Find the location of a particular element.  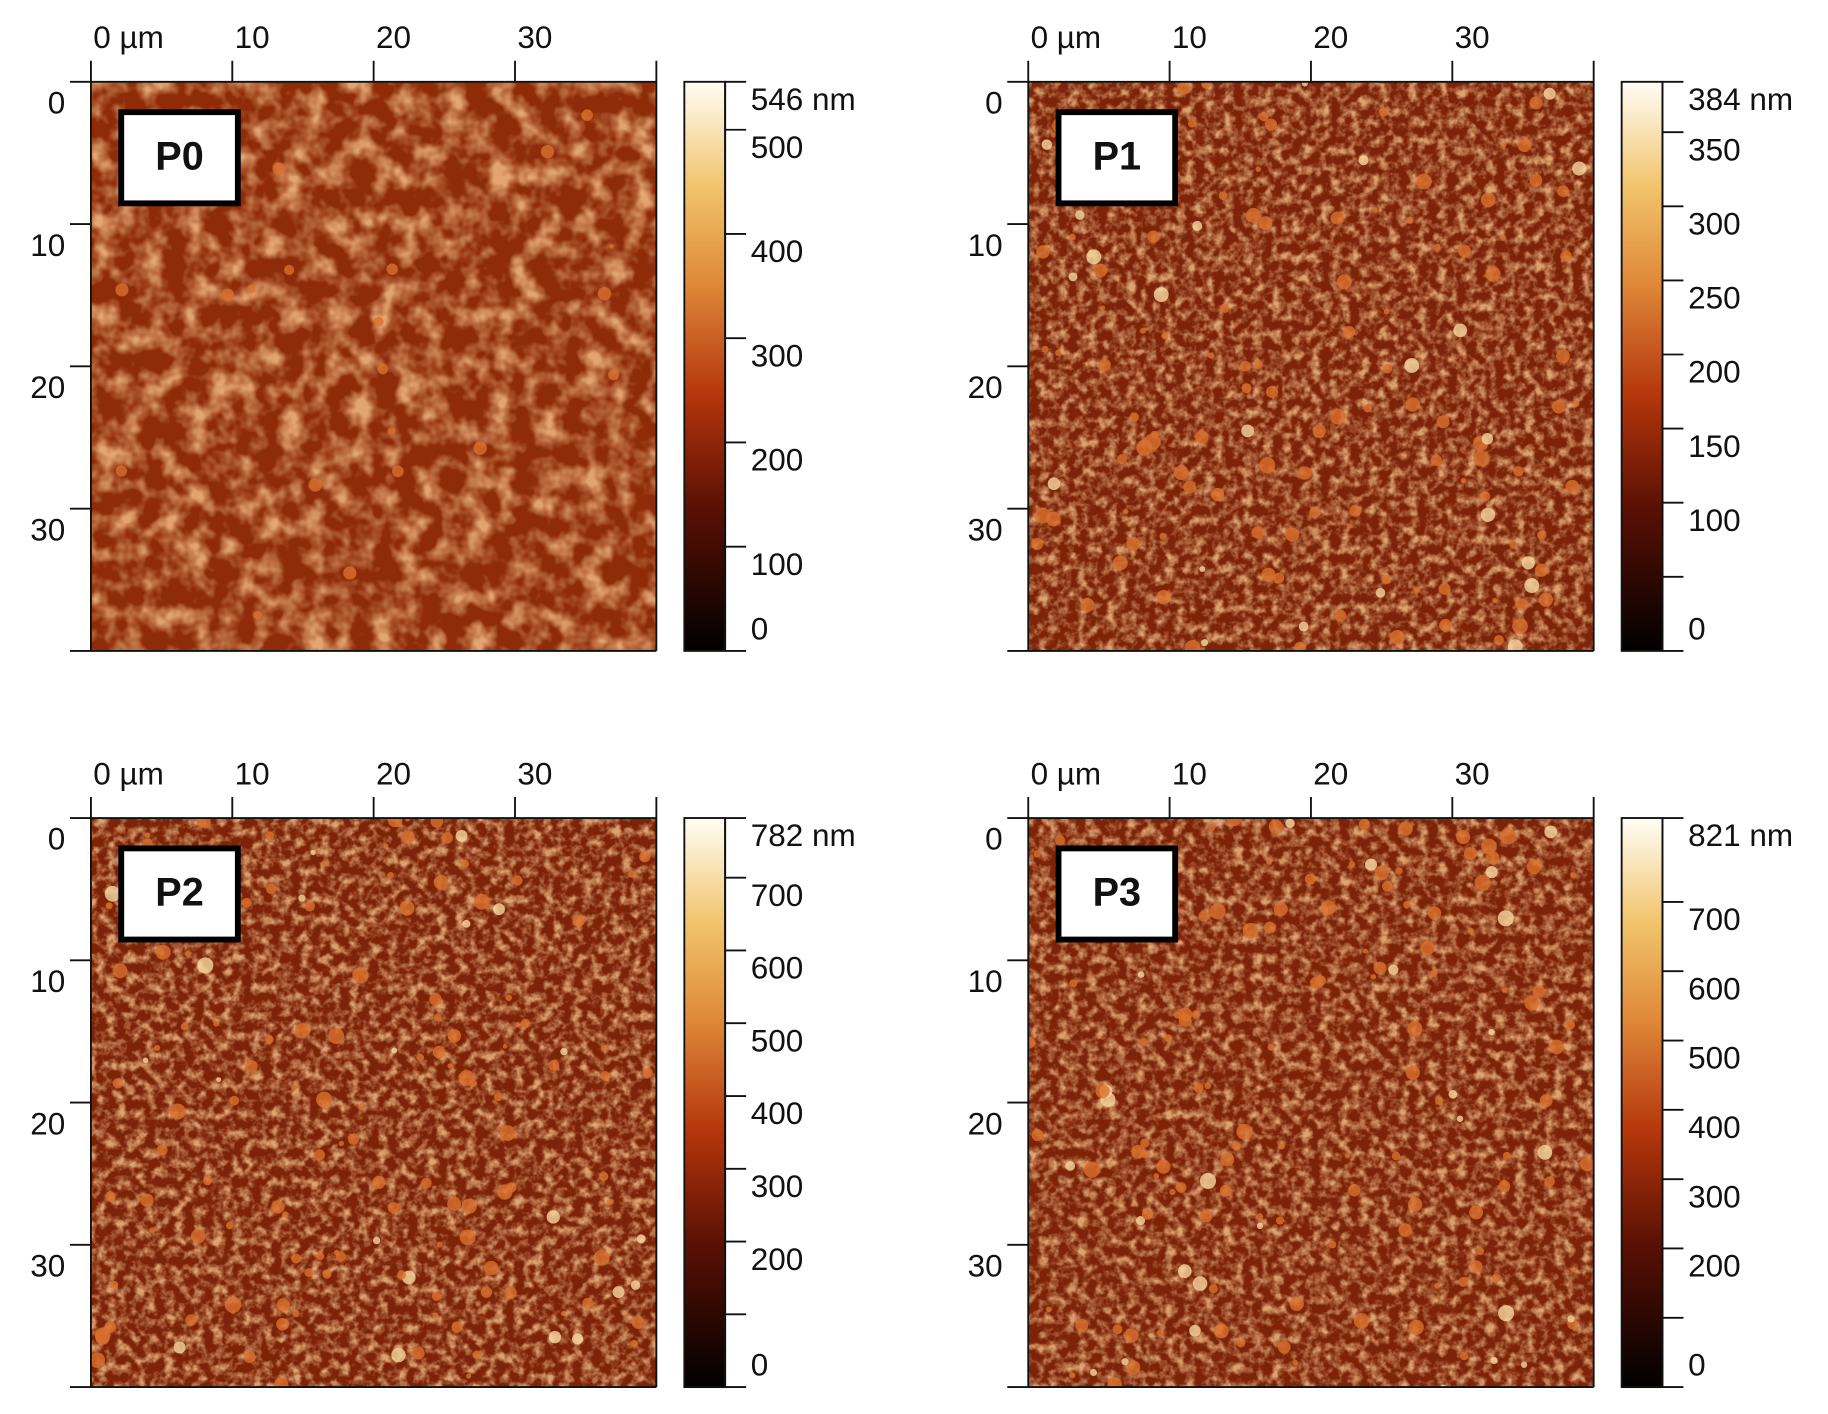

colorbar-tick-label: 300 is located at coordinates (777, 355).